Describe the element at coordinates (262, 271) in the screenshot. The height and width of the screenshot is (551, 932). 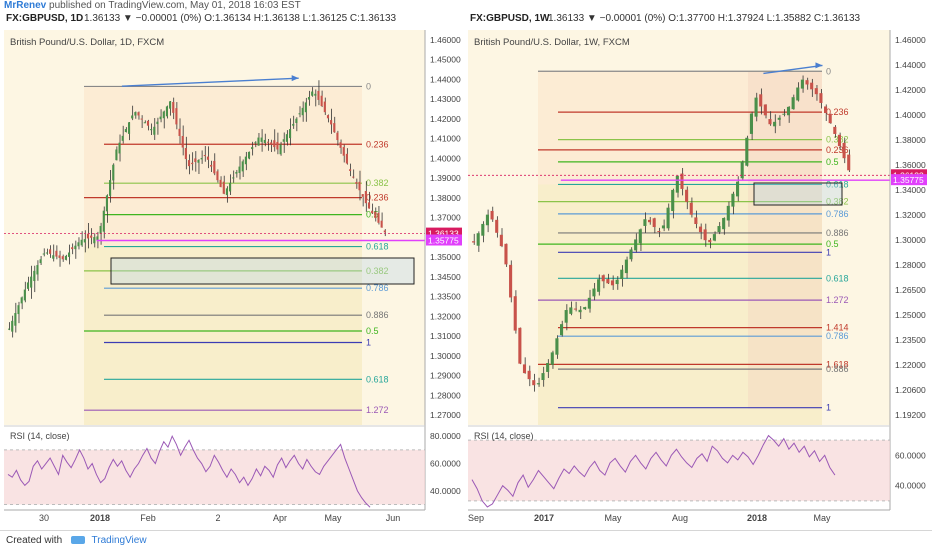
I see `support-box` at that location.